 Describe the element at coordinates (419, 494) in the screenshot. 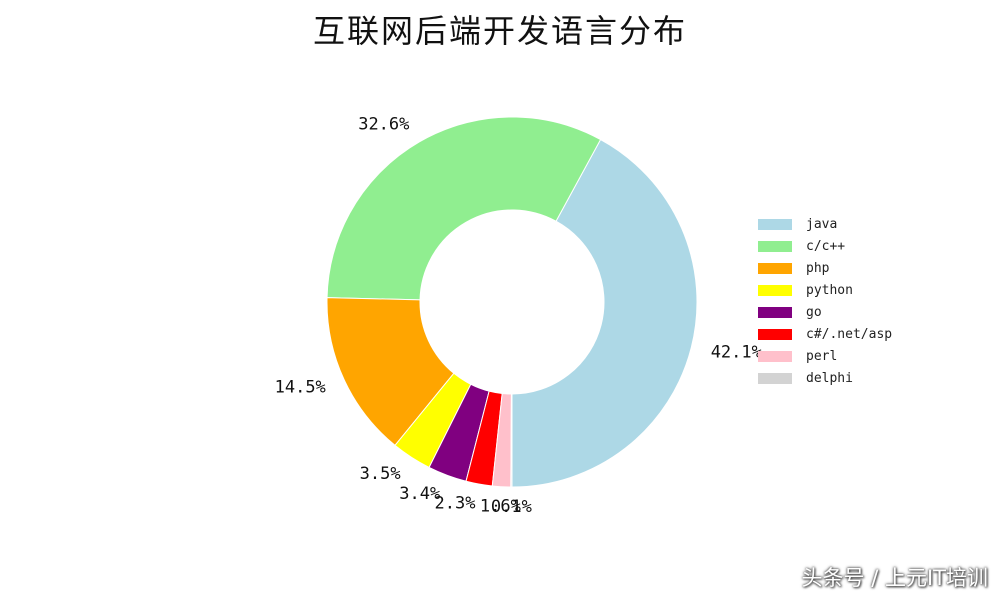

I see `slice-label-go: 3.4%` at that location.